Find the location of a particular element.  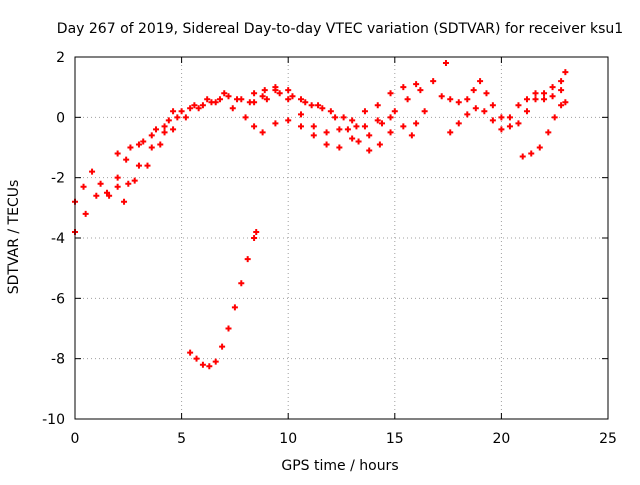

y-tick-label: -2 is located at coordinates (58, 179).